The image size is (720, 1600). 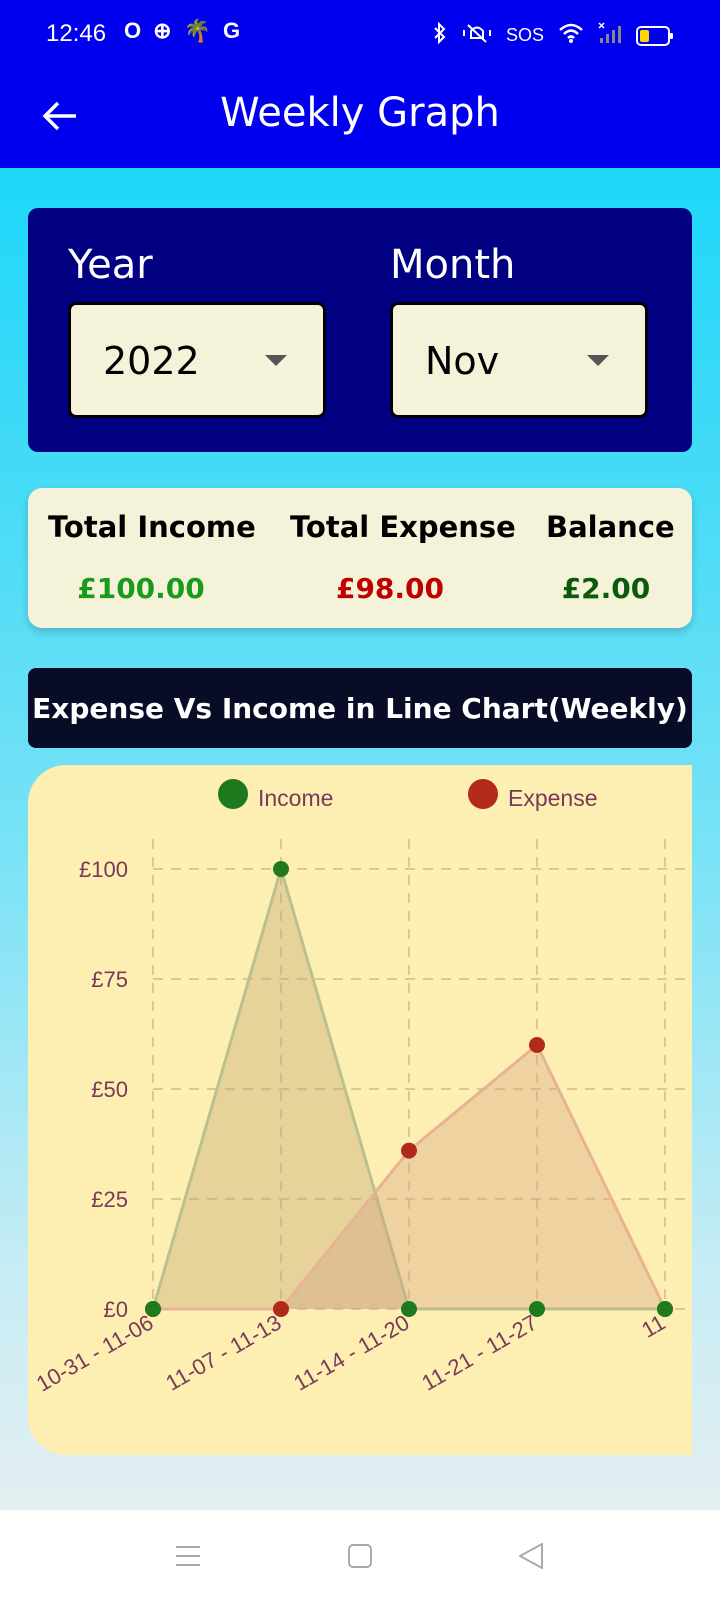 I want to click on income-label: Total Income, so click(x=152, y=527).